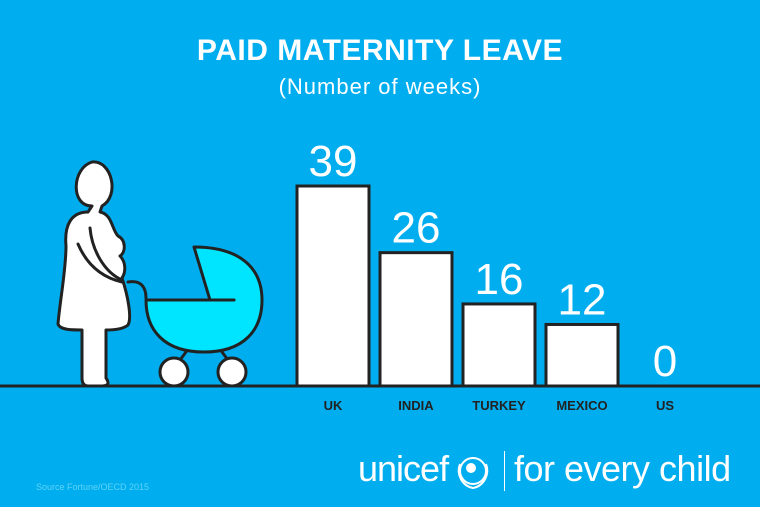  Describe the element at coordinates (473, 473) in the screenshot. I see `unicef-emblem-icon` at that location.